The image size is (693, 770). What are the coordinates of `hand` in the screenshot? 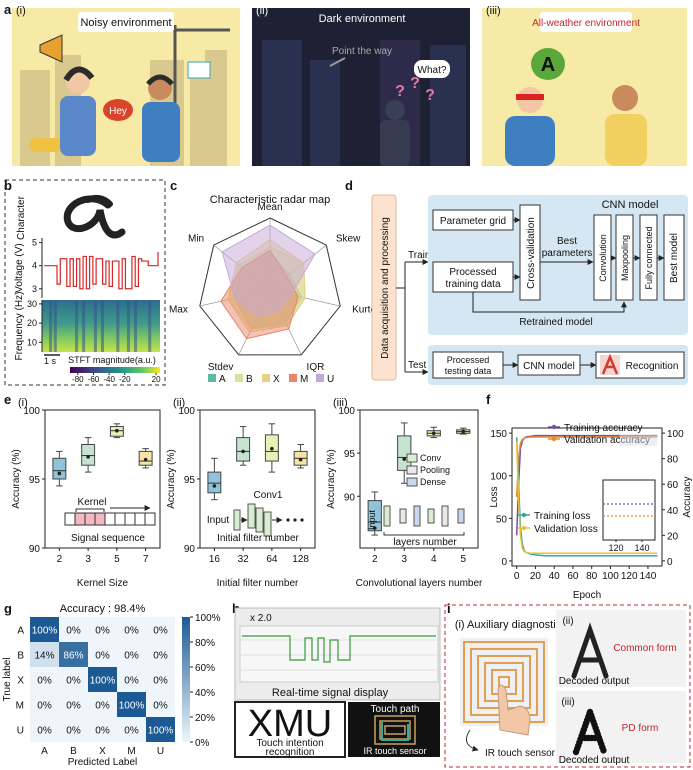 It's located at (514, 710).